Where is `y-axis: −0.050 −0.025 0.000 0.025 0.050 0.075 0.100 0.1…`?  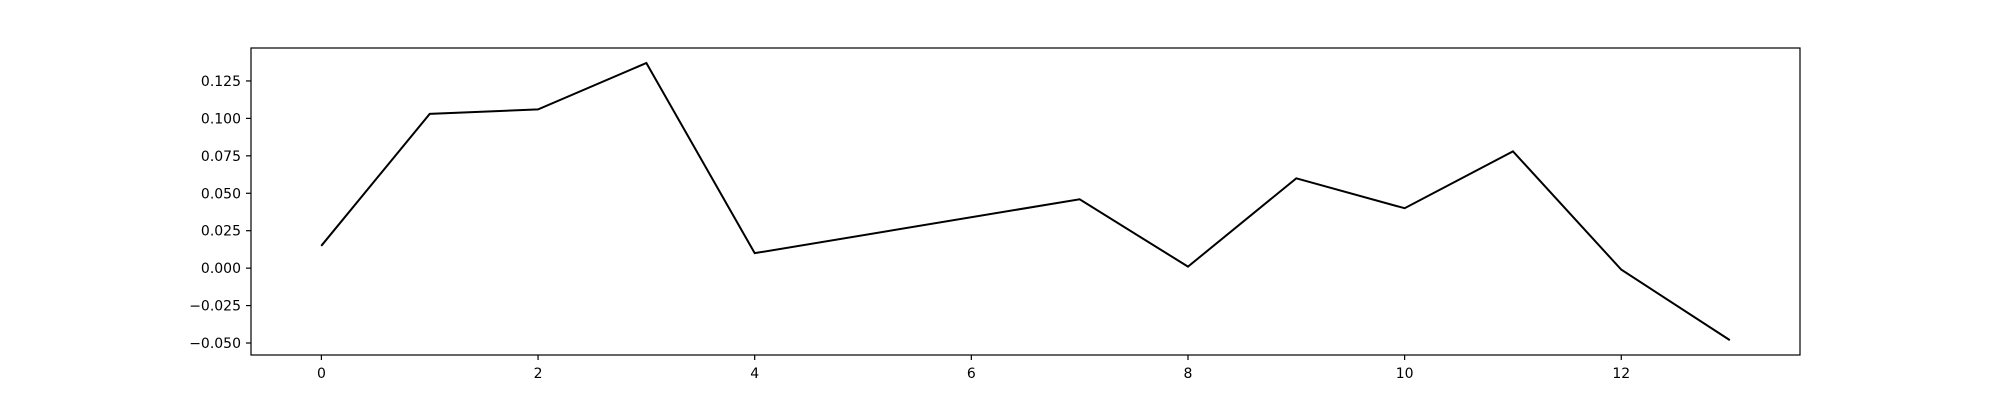 y-axis: −0.050 −0.025 0.000 0.025 0.050 0.075 0.100 0.1… is located at coordinates (220, 213).